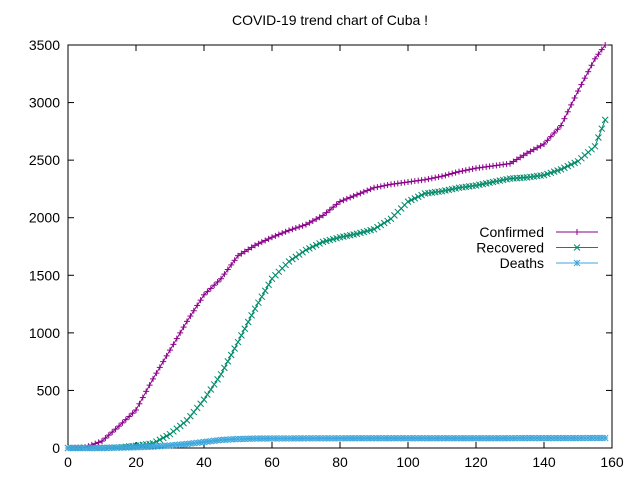 This screenshot has width=640, height=480. I want to click on y-tick-label: 0, so click(56, 448).